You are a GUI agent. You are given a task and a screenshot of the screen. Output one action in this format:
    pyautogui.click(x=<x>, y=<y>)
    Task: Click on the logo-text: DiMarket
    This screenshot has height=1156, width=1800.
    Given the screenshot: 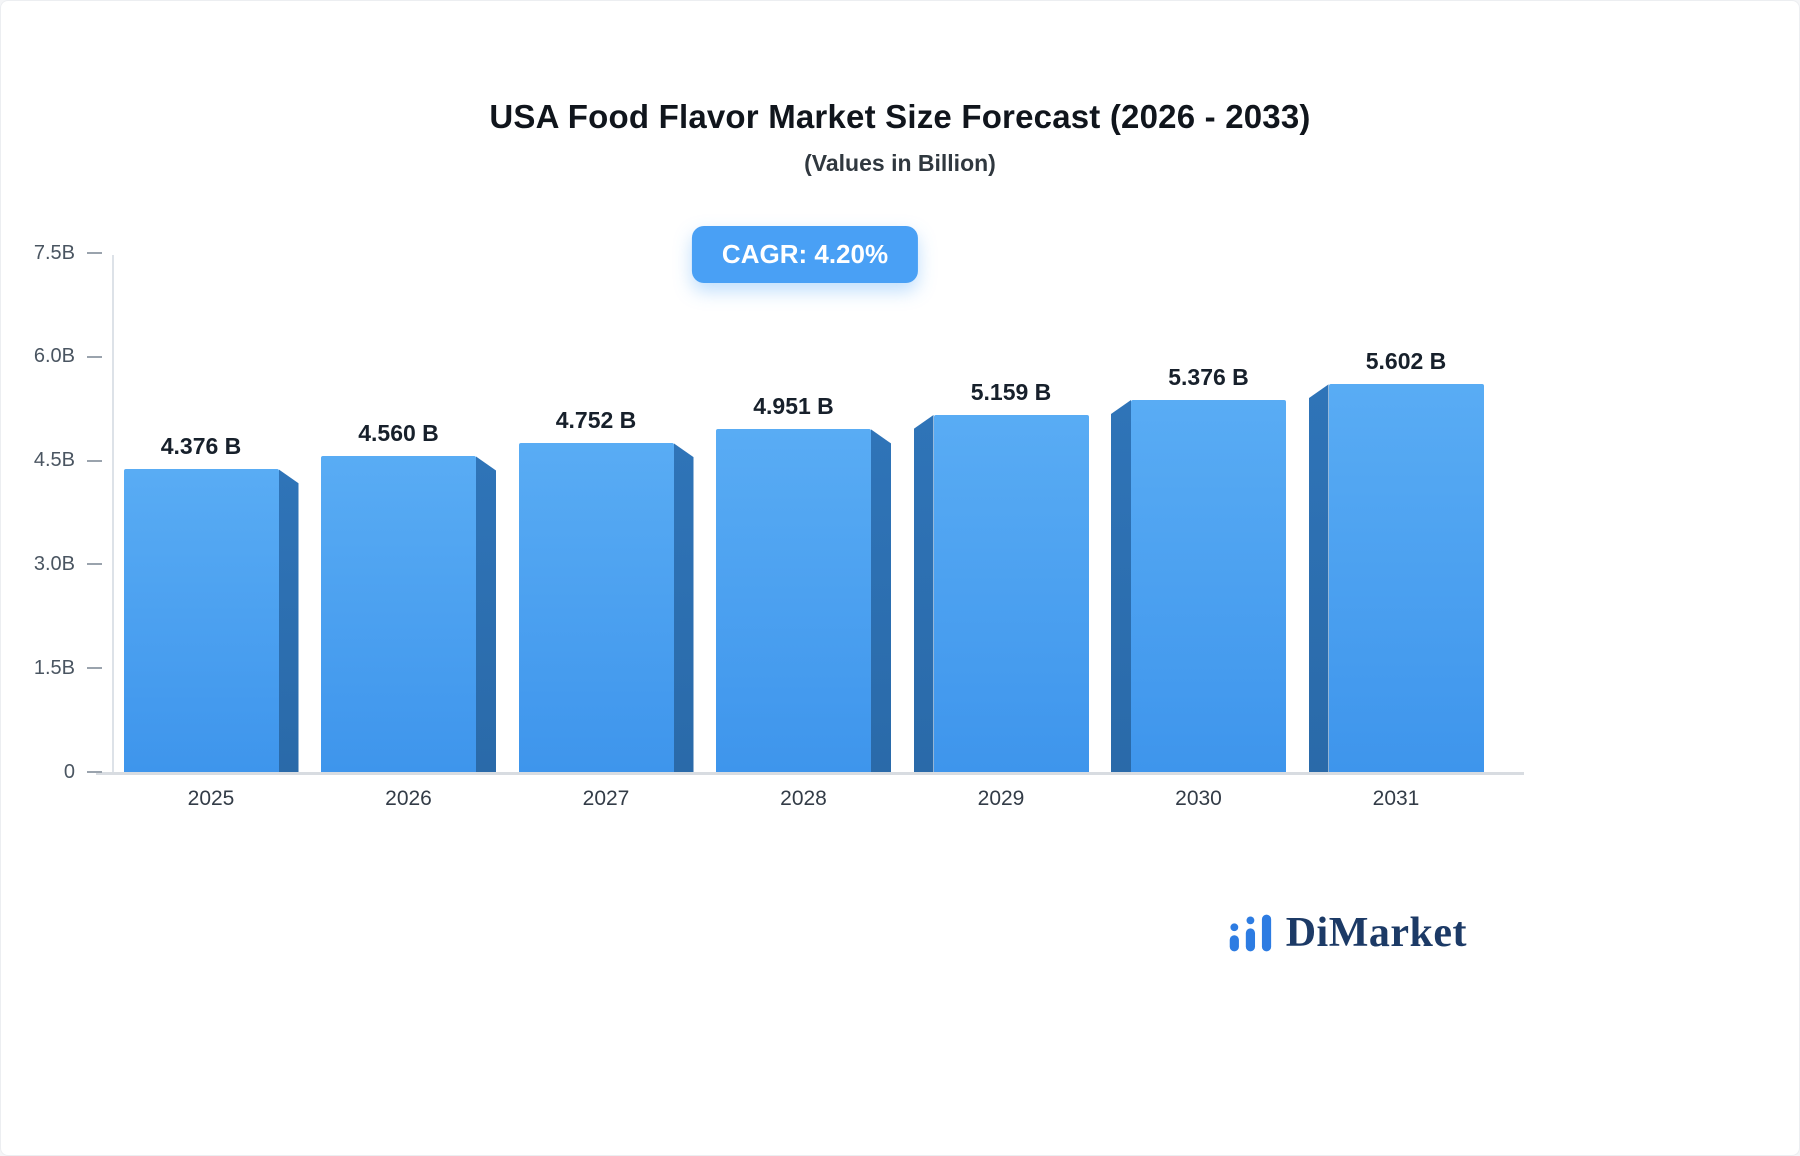 What is the action you would take?
    pyautogui.click(x=1376, y=933)
    